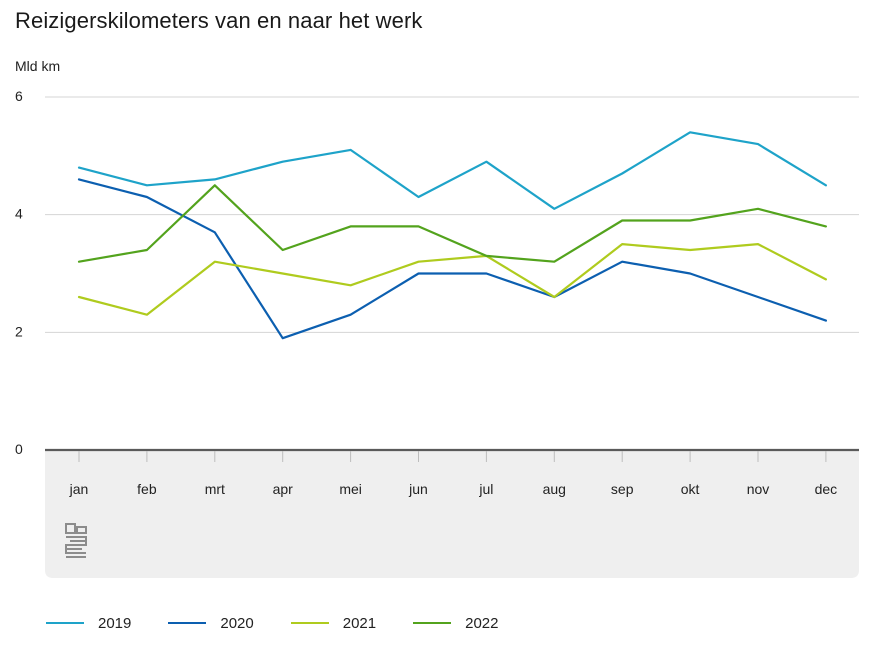 The image size is (874, 656). What do you see at coordinates (418, 489) in the screenshot?
I see `x-tick-label: jun` at bounding box center [418, 489].